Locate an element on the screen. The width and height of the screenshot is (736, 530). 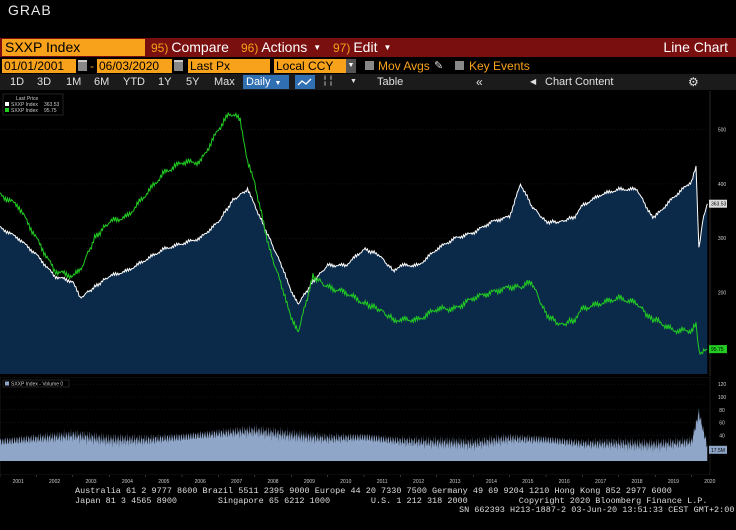
last-value-text-sector: 95.75 is located at coordinates (717, 350).